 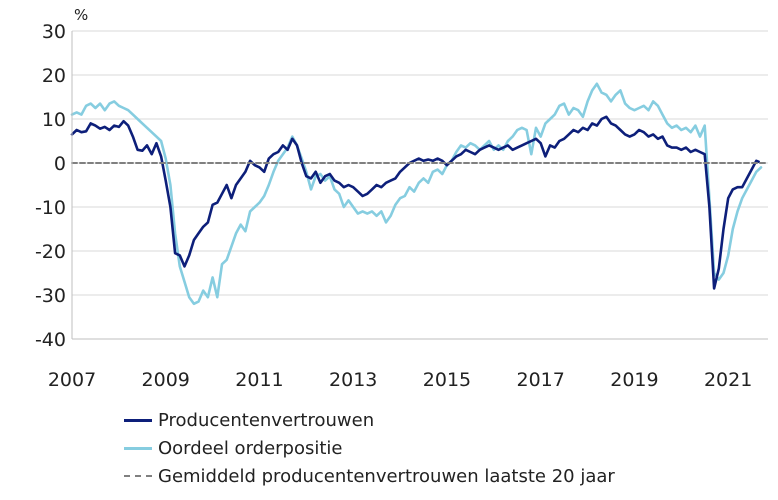 What do you see at coordinates (250, 448) in the screenshot?
I see `legend-label: Oordeel orderpositie` at bounding box center [250, 448].